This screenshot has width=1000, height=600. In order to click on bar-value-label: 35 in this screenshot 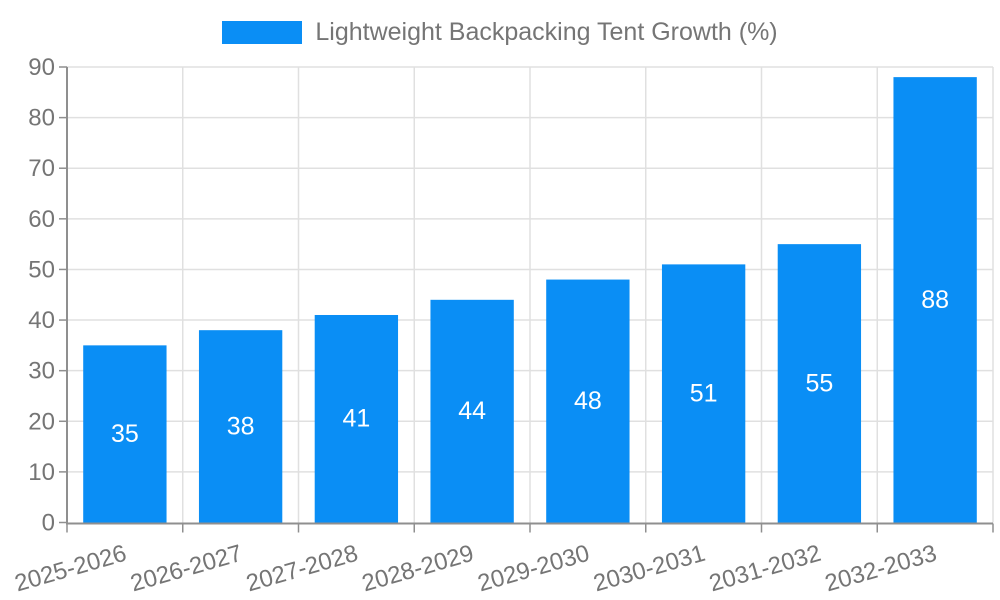, I will do `click(125, 434)`.